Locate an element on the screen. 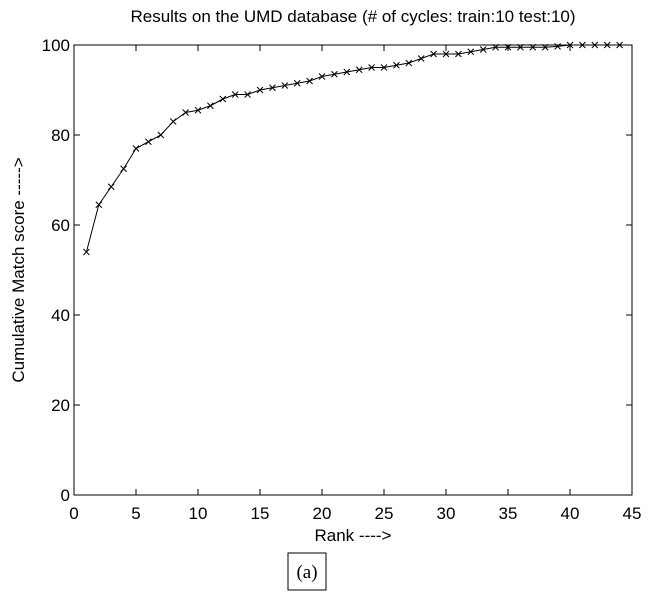  x-tick-label: 20 is located at coordinates (322, 513).